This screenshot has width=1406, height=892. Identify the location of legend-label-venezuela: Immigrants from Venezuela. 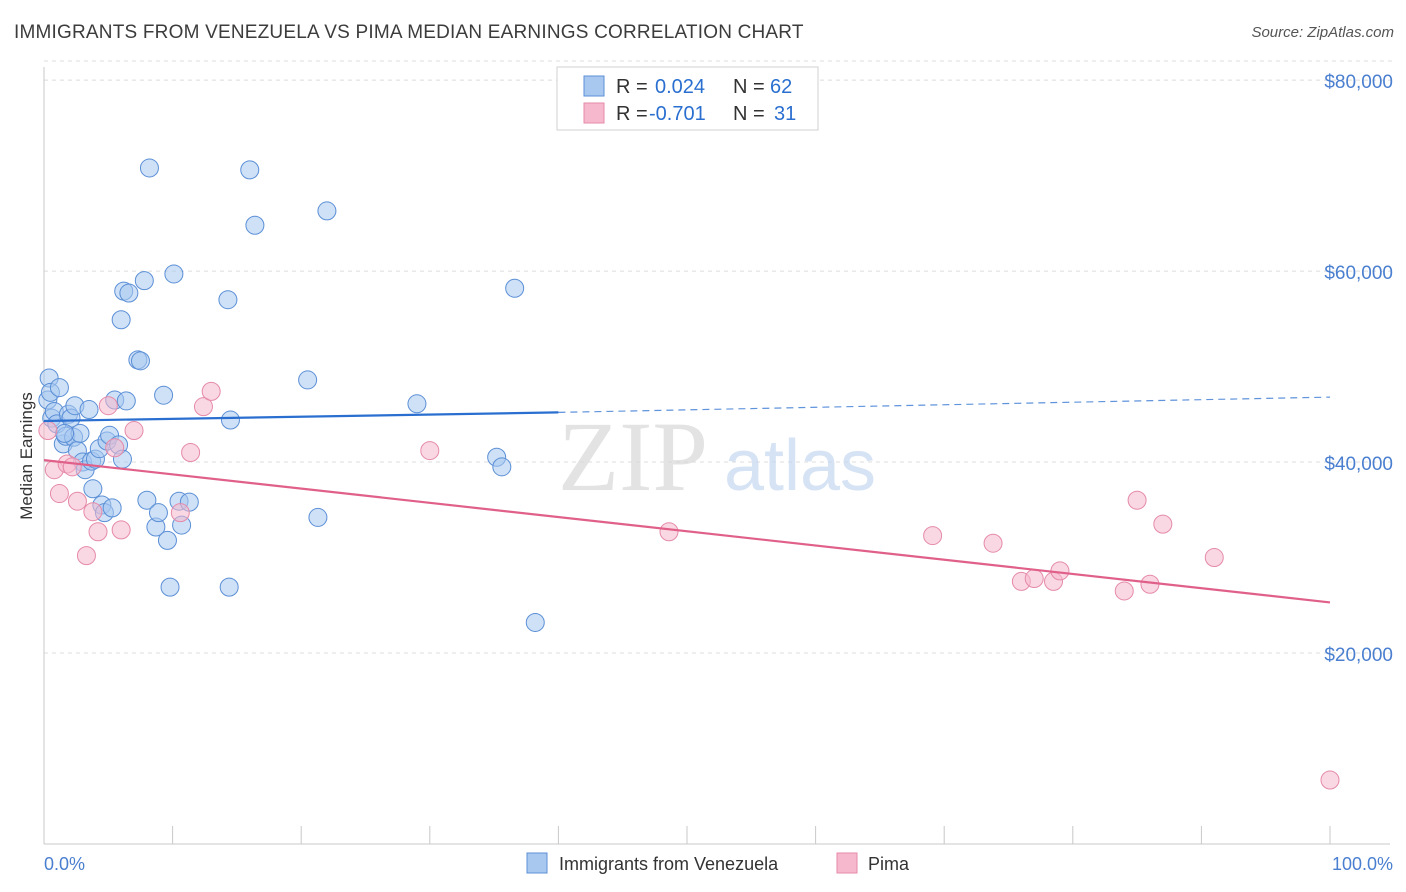
(669, 864).